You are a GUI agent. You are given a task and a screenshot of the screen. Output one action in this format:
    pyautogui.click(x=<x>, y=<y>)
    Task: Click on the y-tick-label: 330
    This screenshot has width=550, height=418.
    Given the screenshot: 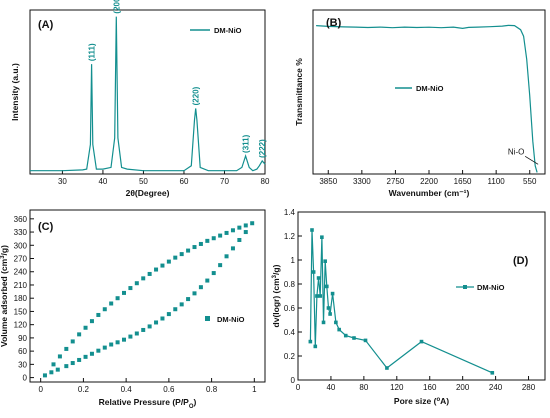 What is the action you would take?
    pyautogui.click(x=21, y=232)
    